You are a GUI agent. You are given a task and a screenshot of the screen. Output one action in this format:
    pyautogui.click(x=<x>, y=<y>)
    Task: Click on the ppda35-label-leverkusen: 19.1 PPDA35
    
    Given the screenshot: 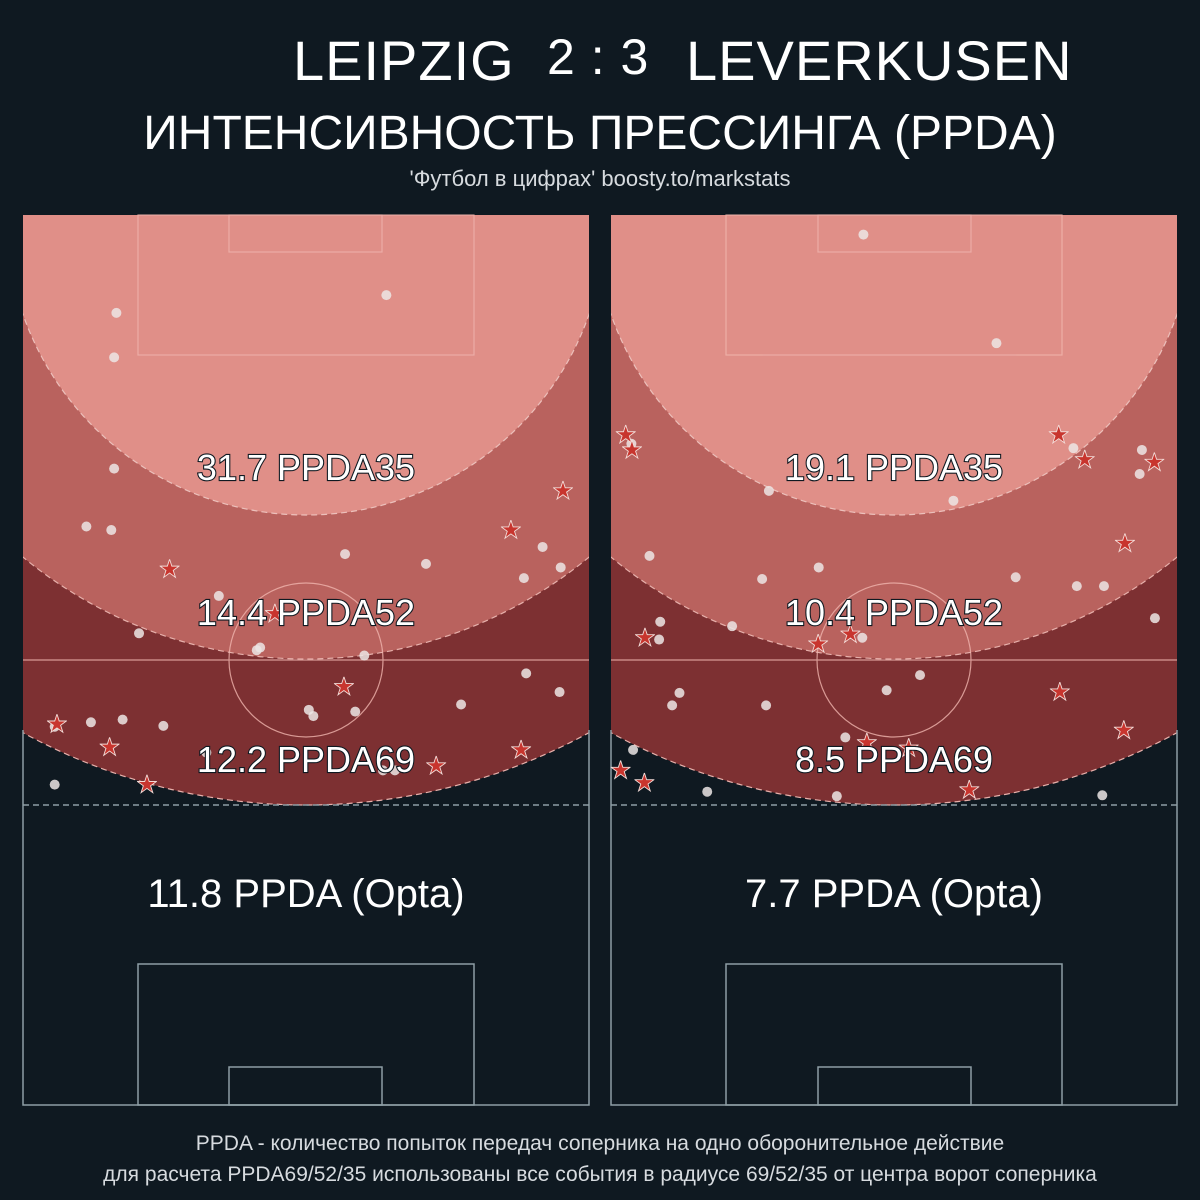 What is the action you would take?
    pyautogui.click(x=894, y=467)
    